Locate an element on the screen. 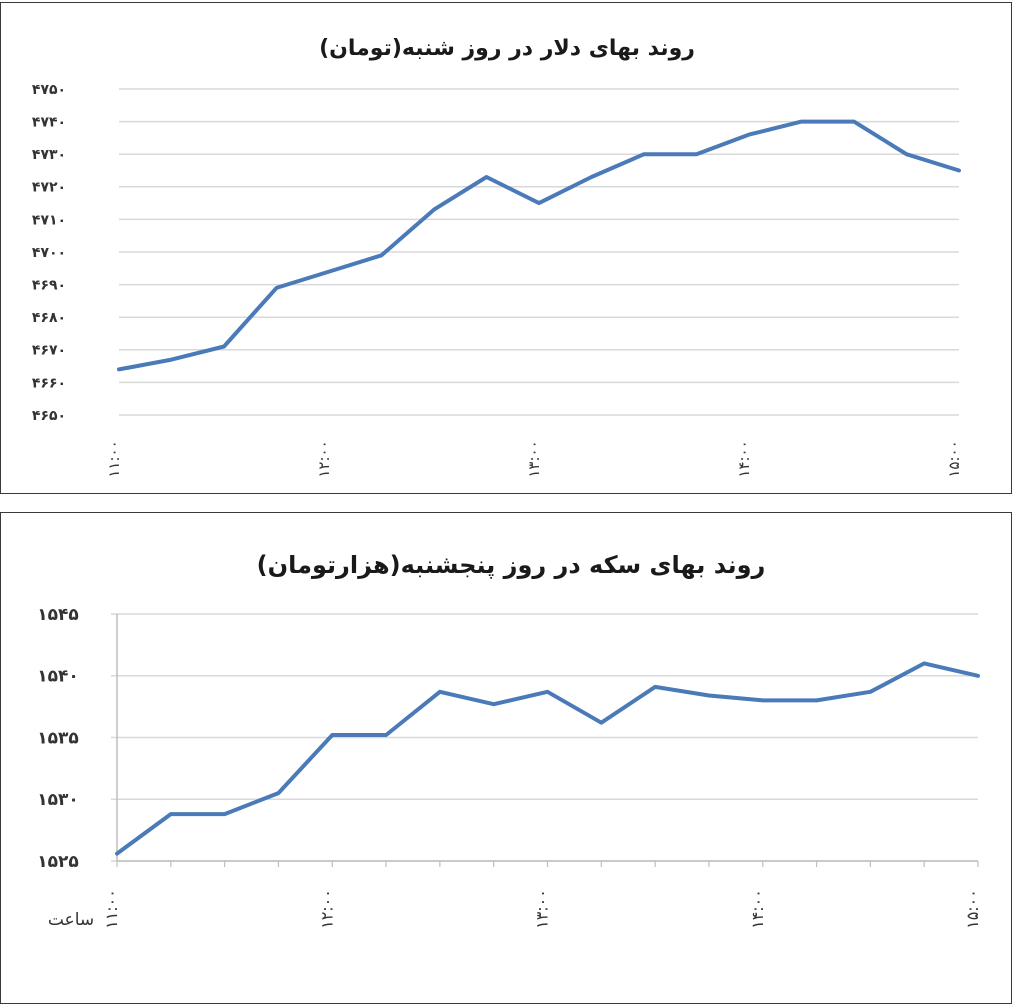 This screenshot has width=1014, height=1006. y-tick-label: ۱۵۳۰ is located at coordinates (58, 800).